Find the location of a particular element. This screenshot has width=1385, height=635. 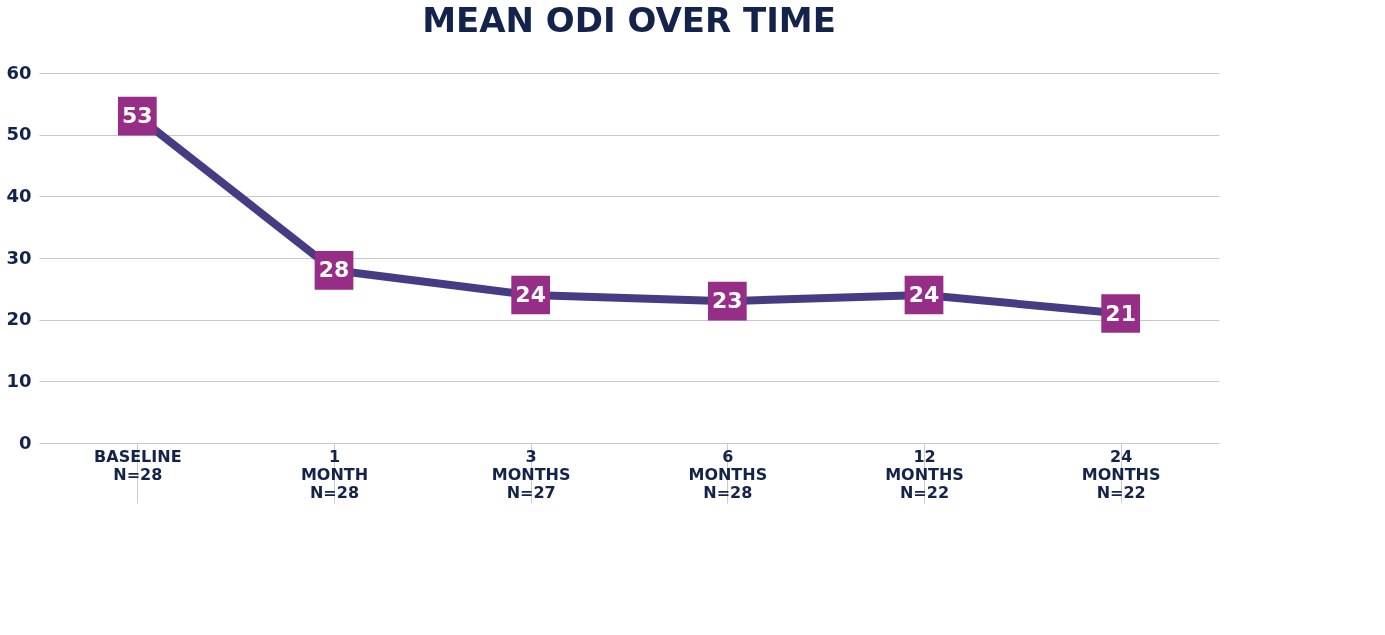

x-tick-label: 6 MONTHS N=28 is located at coordinates (728, 474).